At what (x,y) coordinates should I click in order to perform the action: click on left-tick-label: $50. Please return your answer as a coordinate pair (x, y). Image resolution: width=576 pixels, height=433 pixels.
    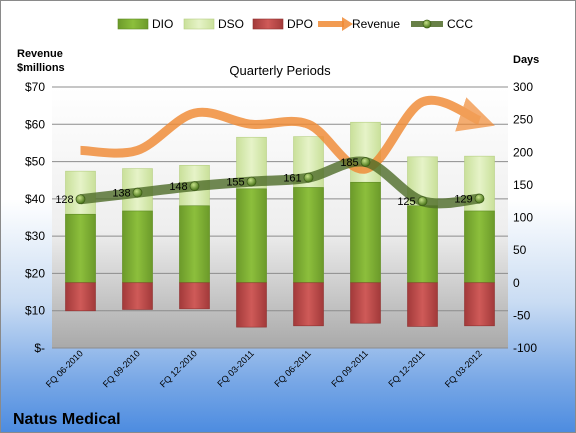
    Looking at the image, I should click on (35, 162).